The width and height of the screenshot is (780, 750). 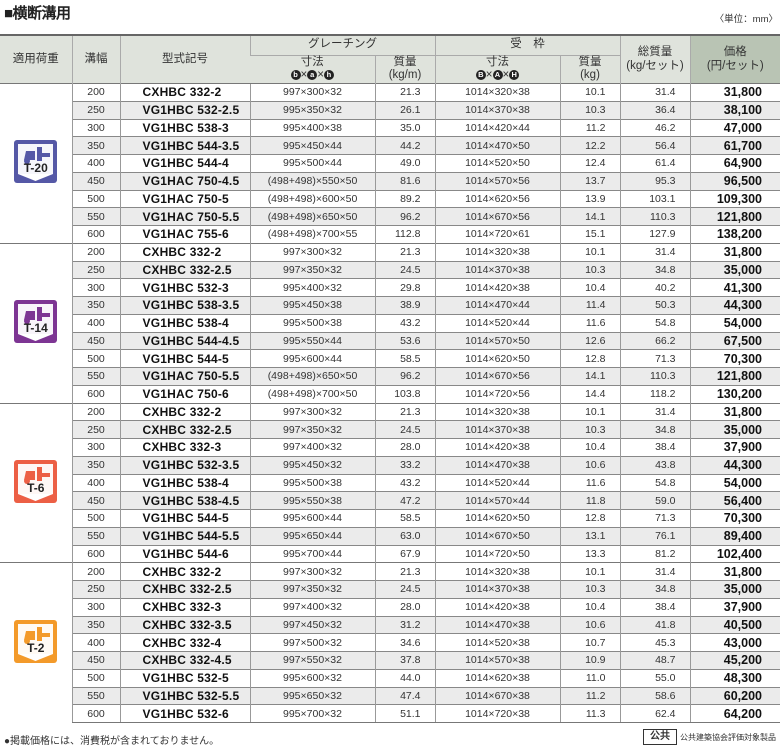 What do you see at coordinates (312, 465) in the screenshot?
I see `grating-dimensions: 995×450×32` at bounding box center [312, 465].